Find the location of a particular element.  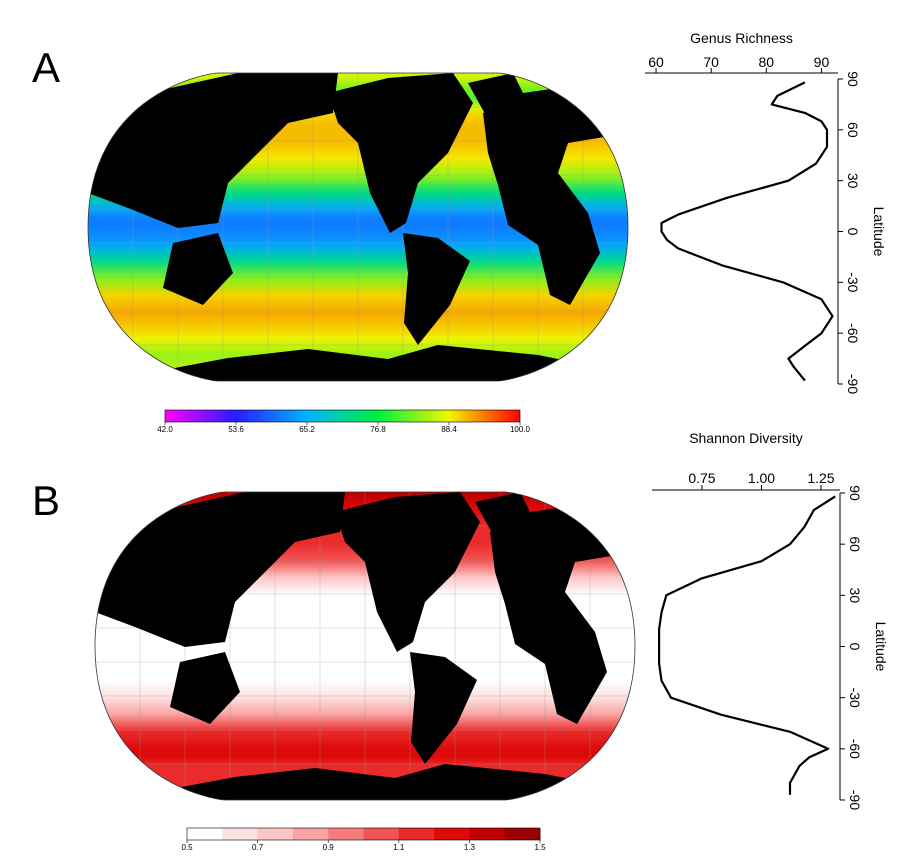

colorbar-tick-label: 88.4 is located at coordinates (449, 429).